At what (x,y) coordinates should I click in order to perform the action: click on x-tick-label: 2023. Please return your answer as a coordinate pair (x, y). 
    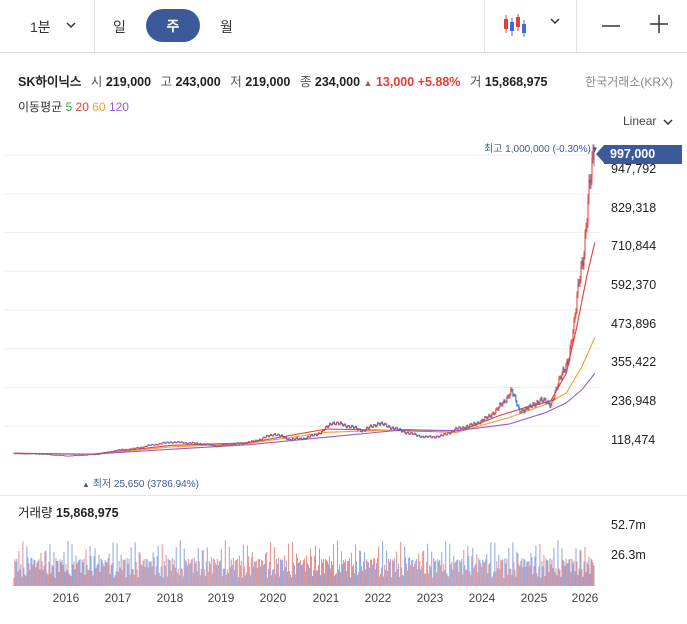
    Looking at the image, I should click on (430, 598).